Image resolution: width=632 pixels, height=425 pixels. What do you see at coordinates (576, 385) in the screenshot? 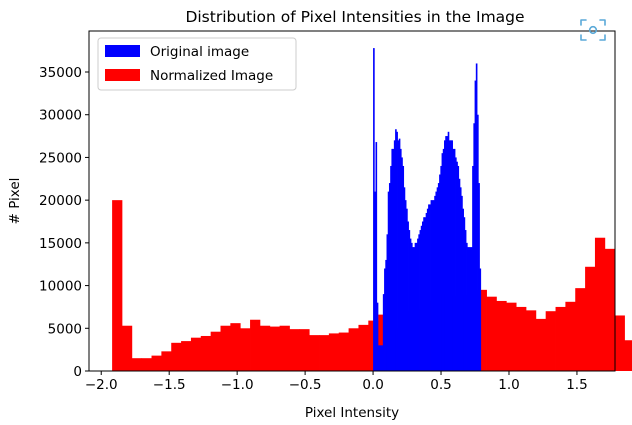
I see `x-tick-label: 1.5` at bounding box center [576, 385].